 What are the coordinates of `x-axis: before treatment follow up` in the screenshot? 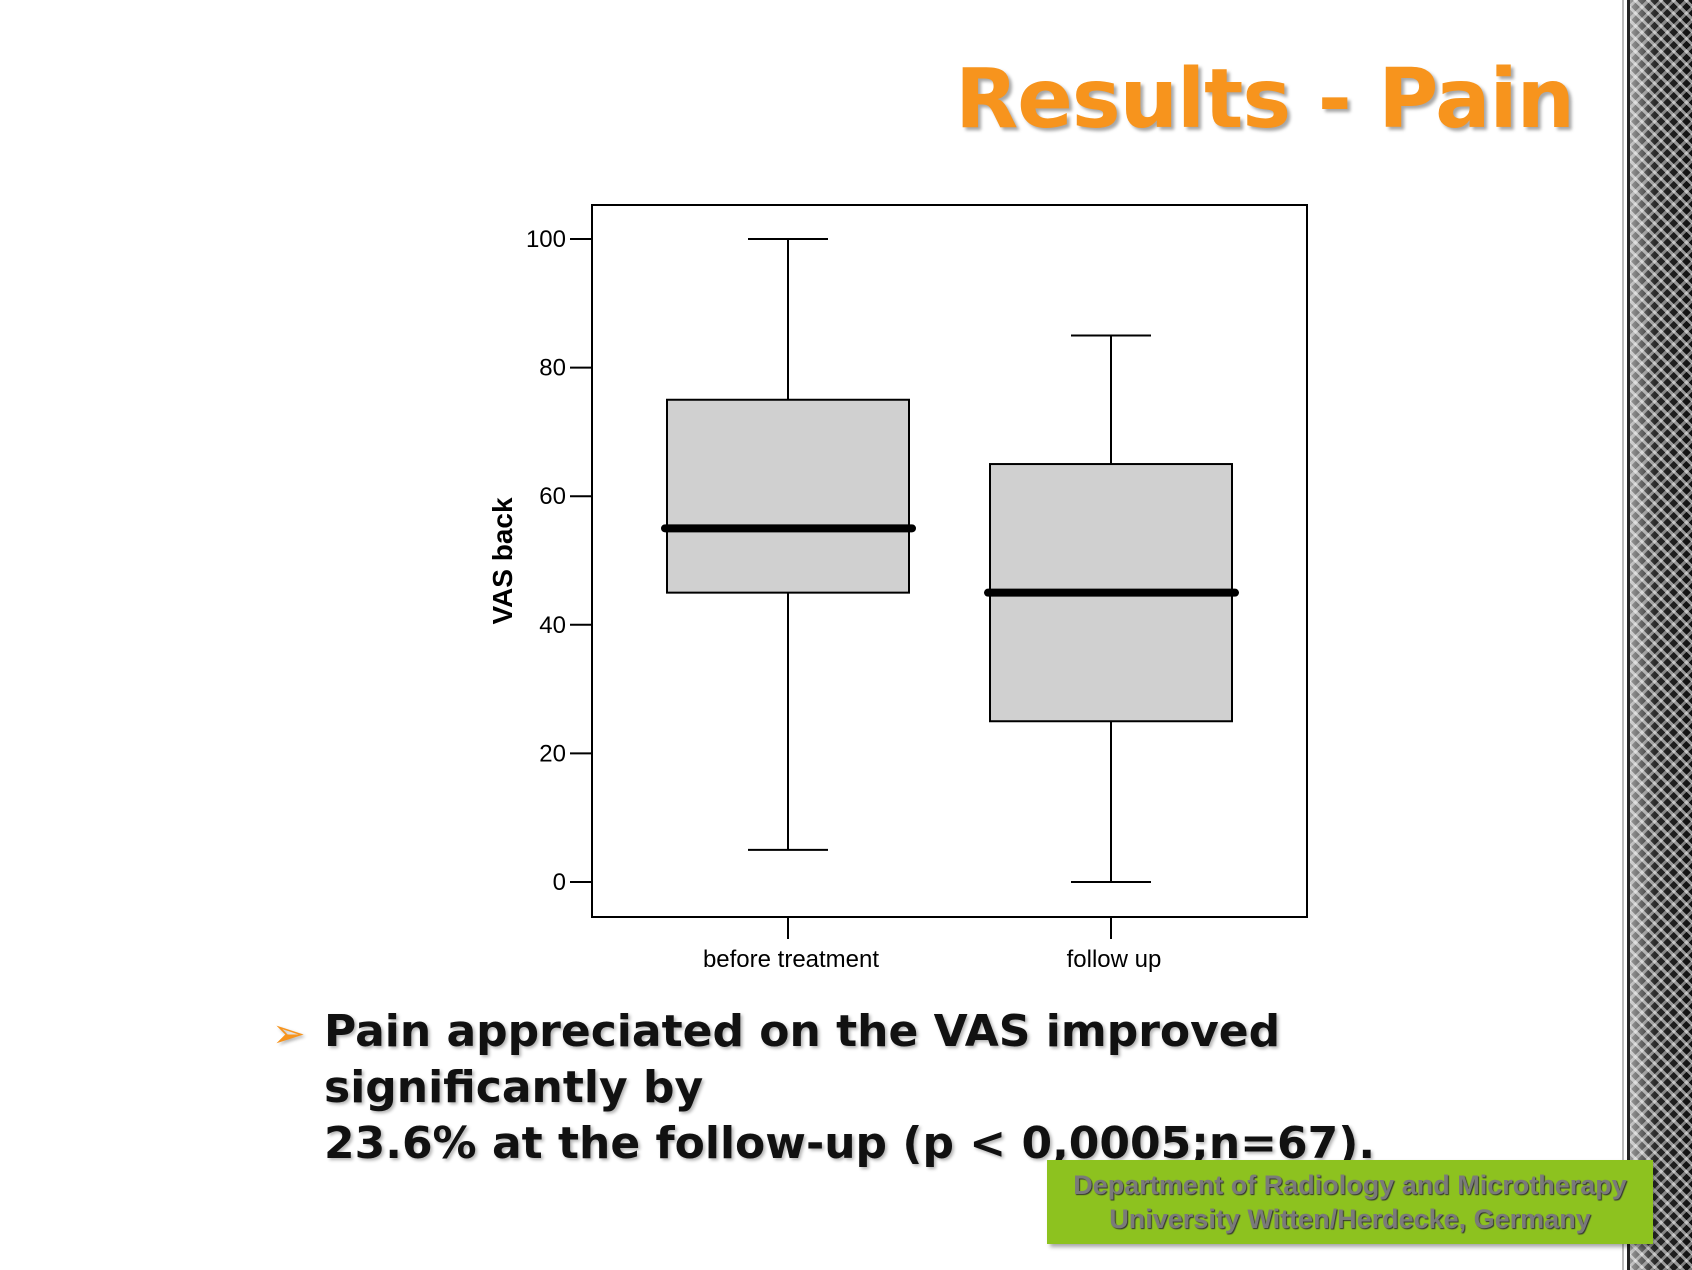 It's located at (932, 945).